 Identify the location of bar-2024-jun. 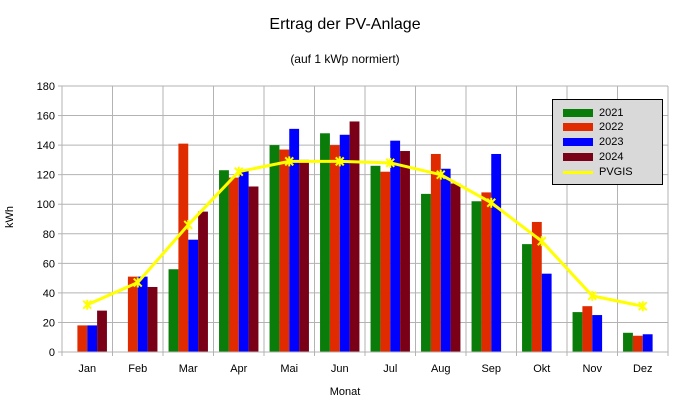
(354, 236).